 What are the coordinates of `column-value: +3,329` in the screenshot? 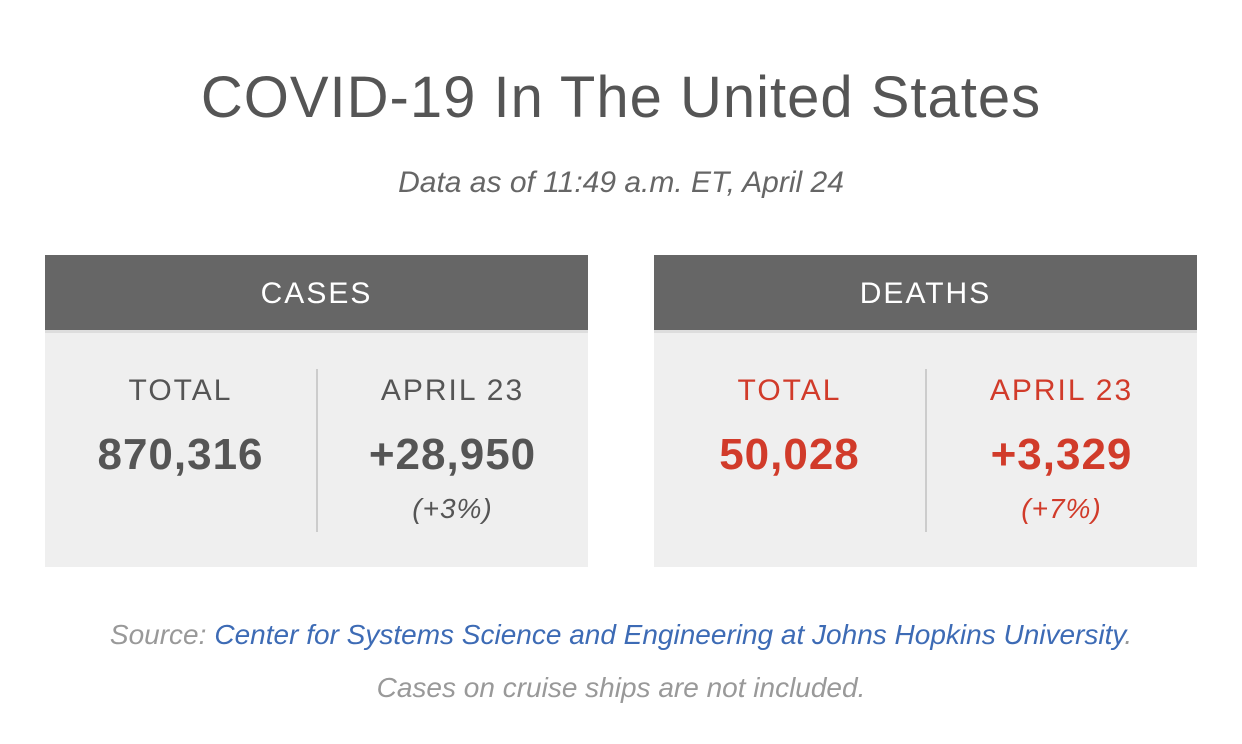 It's located at (1061, 454).